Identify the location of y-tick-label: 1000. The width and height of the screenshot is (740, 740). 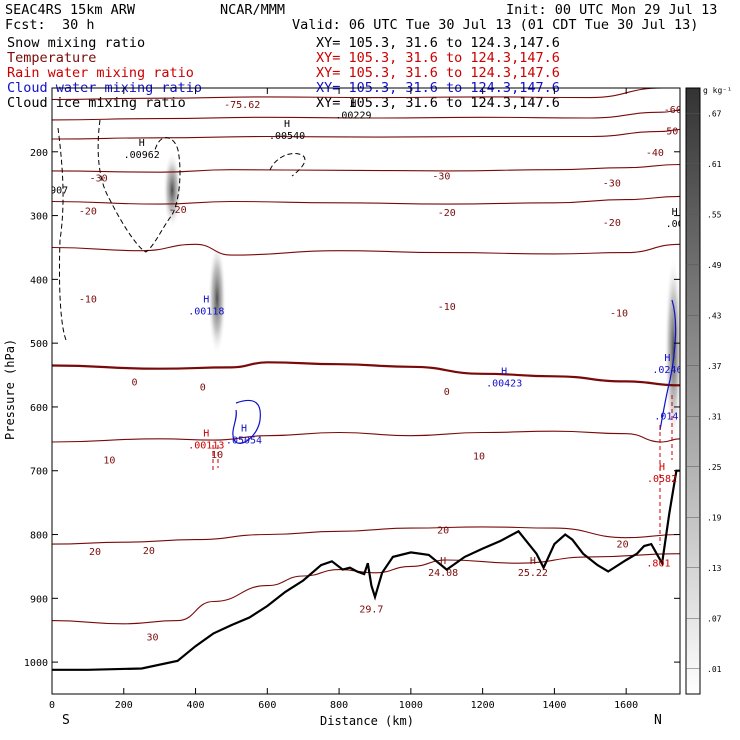
(36, 663).